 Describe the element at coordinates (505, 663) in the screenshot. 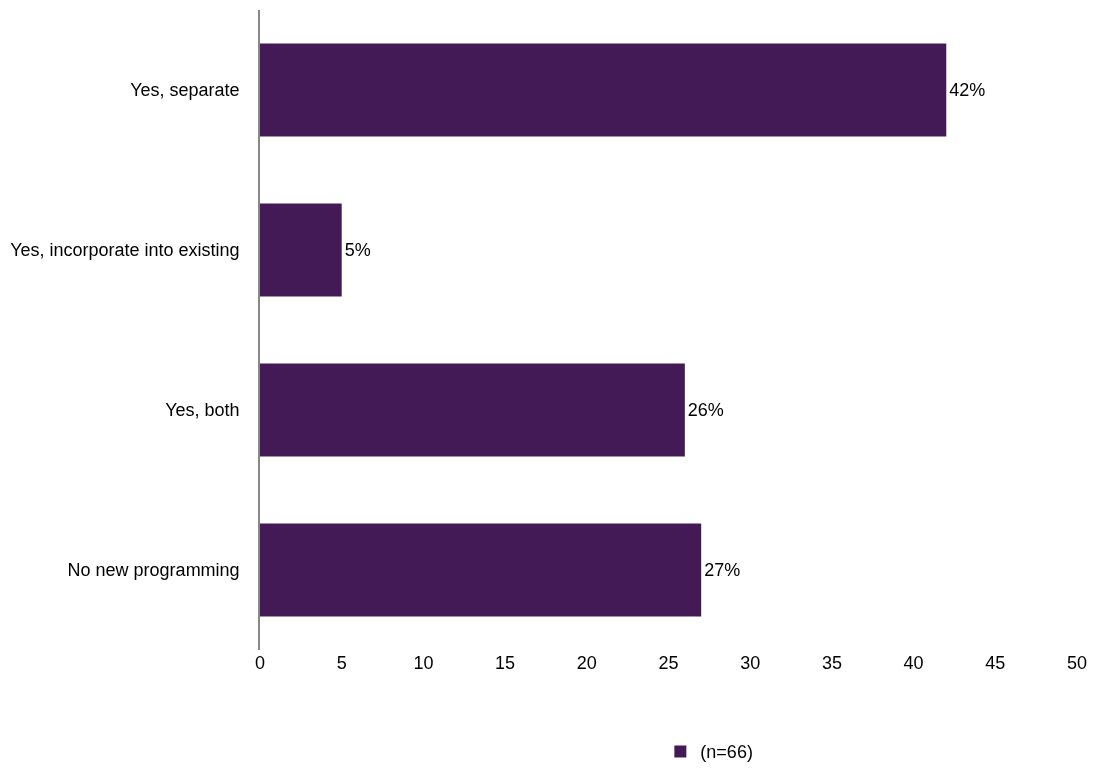

I see `x-tick-label: 15` at that location.